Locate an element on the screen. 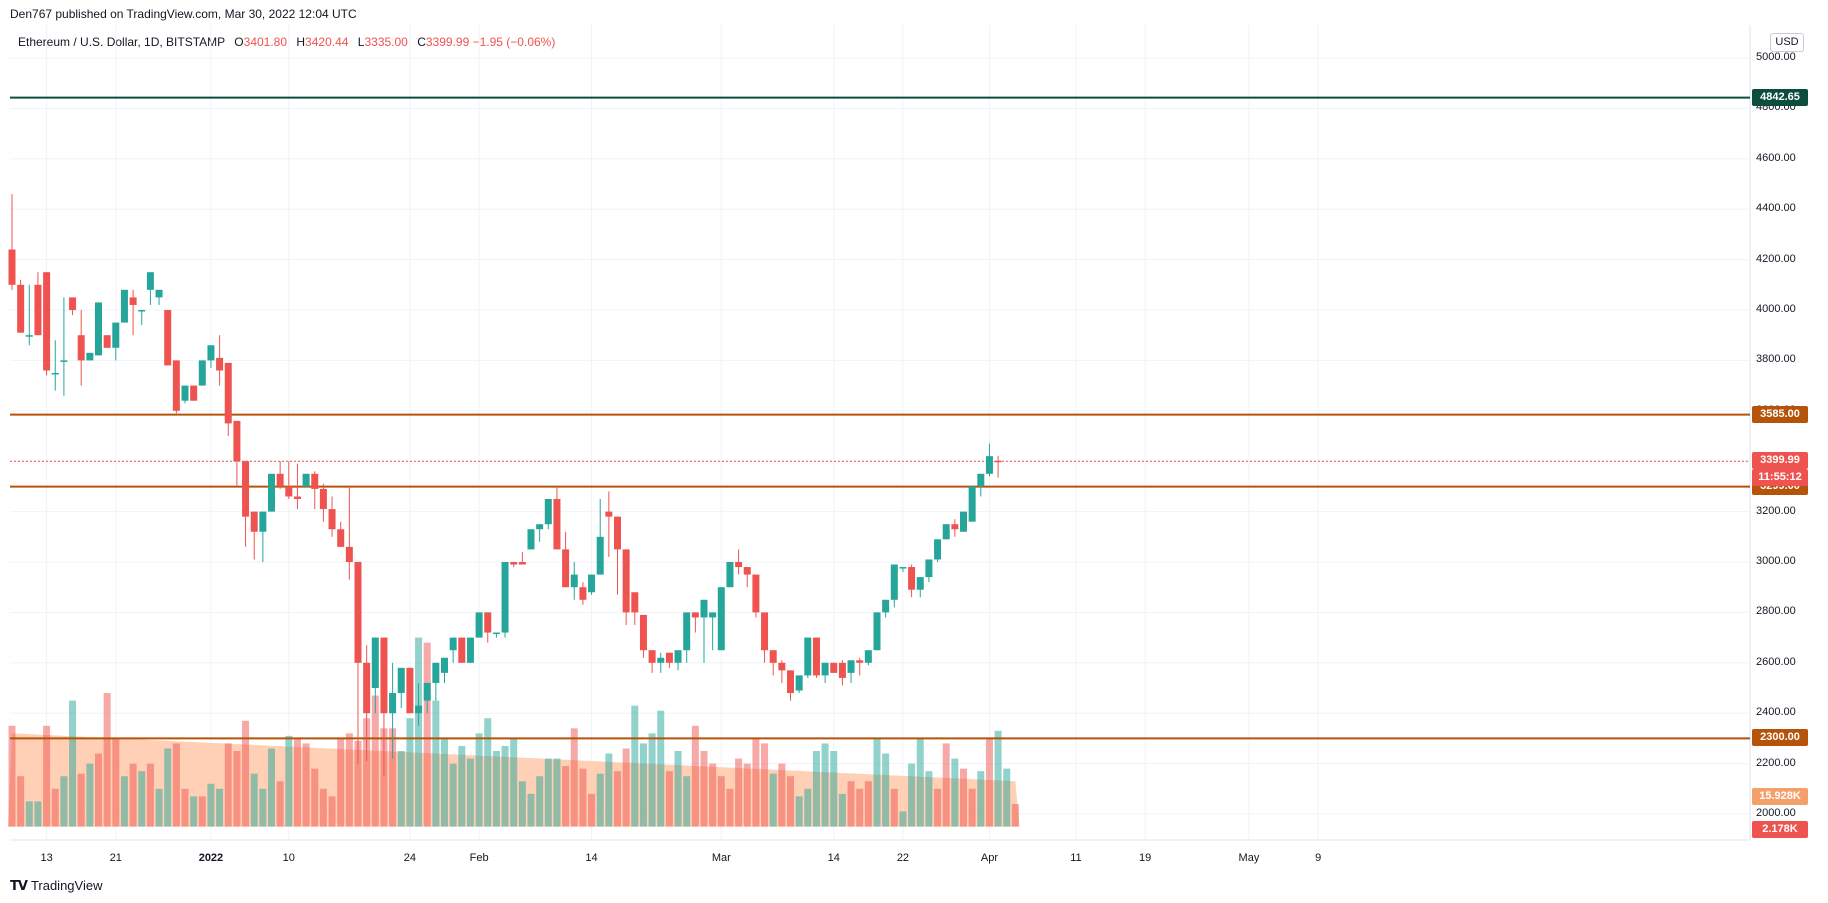 The image size is (1828, 903). symbol-title: Ethereum / U.S. Dollar, 1D, BITSTAMP is located at coordinates (121, 42).